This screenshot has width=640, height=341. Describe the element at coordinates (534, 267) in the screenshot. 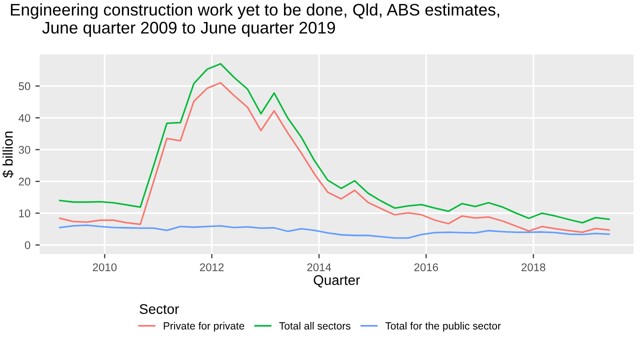

I see `x-tick-label: 2018` at that location.